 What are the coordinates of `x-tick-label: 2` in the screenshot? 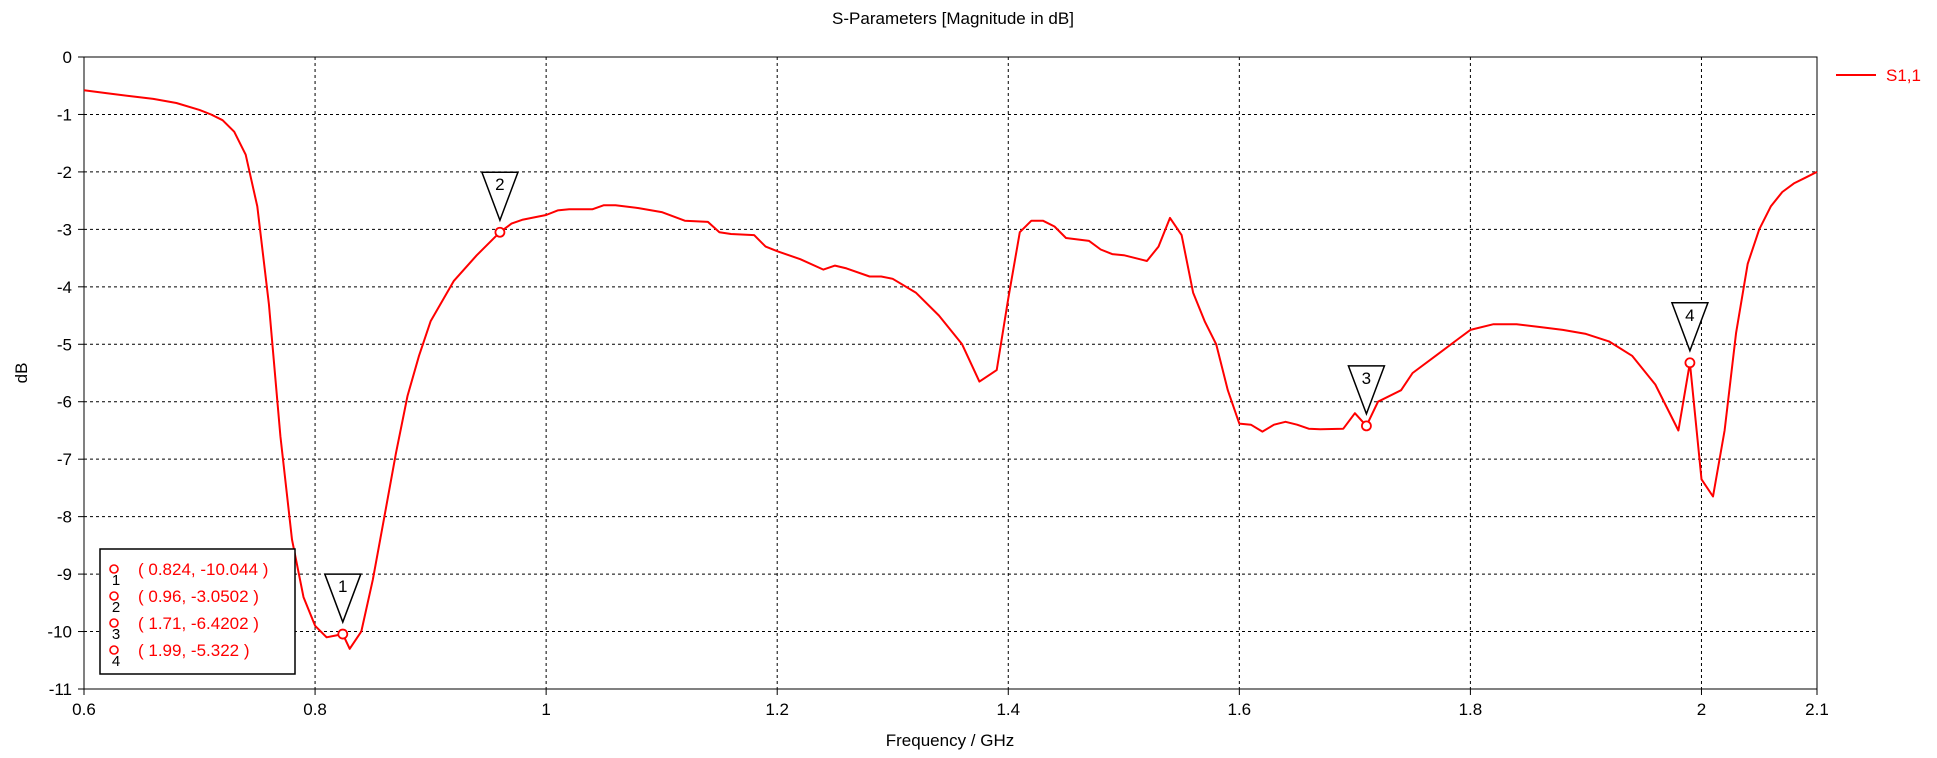 It's located at (1701, 709).